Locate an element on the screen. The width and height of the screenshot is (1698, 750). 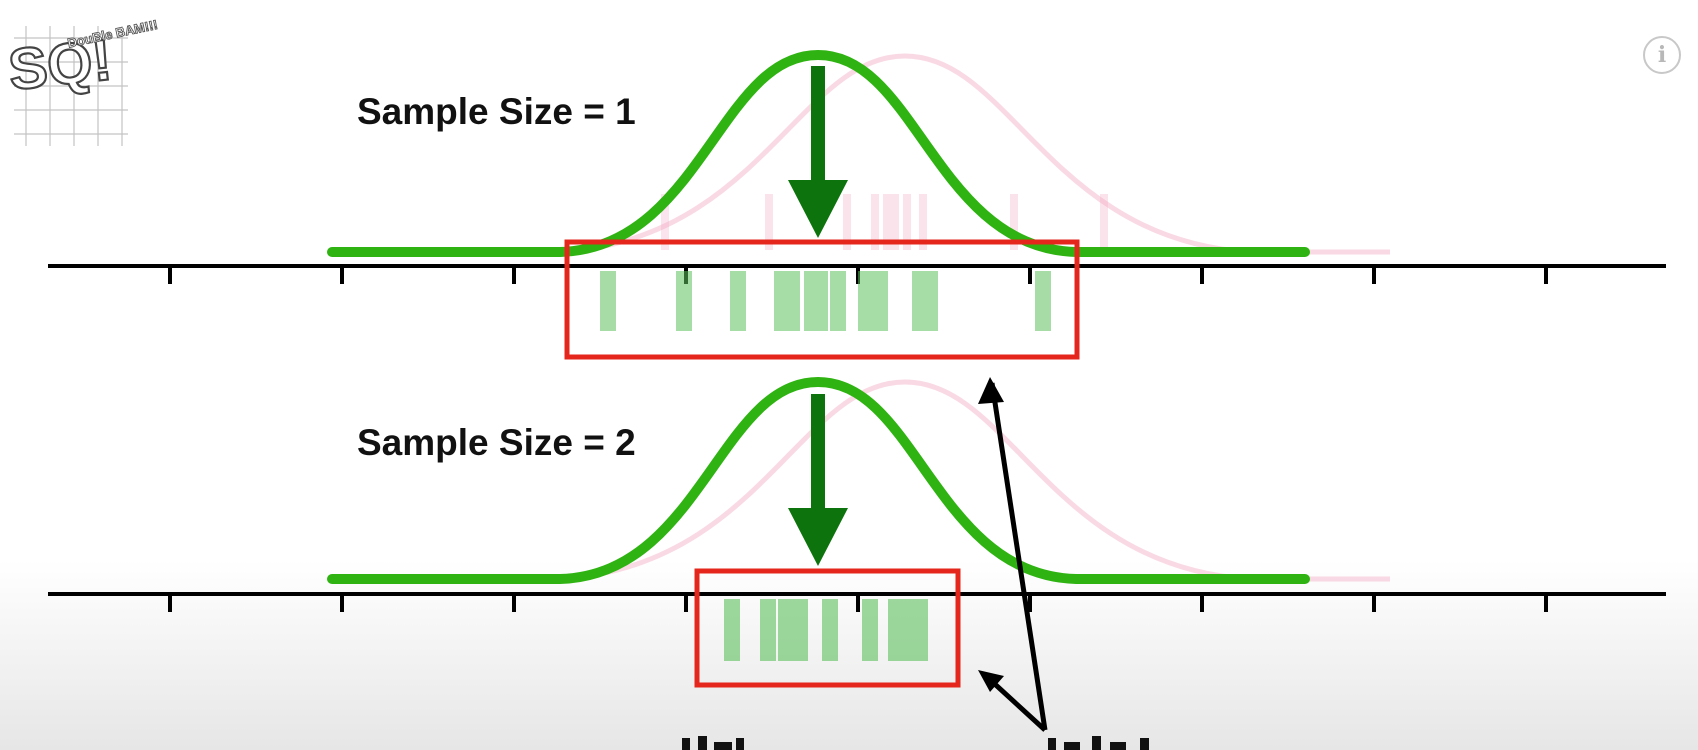
faded-sample-bars is located at coordinates (884, 222).